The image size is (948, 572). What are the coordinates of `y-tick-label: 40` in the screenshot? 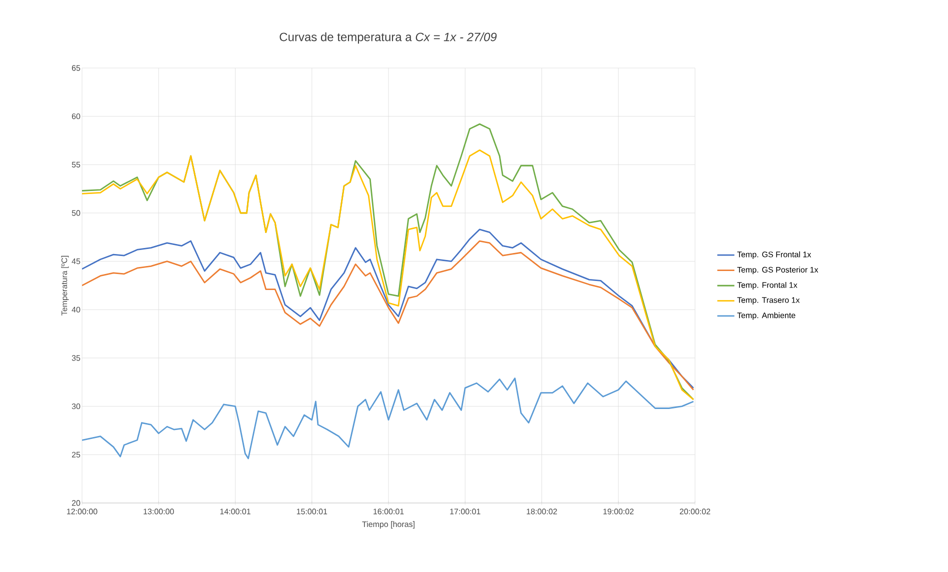 It's located at (76, 309).